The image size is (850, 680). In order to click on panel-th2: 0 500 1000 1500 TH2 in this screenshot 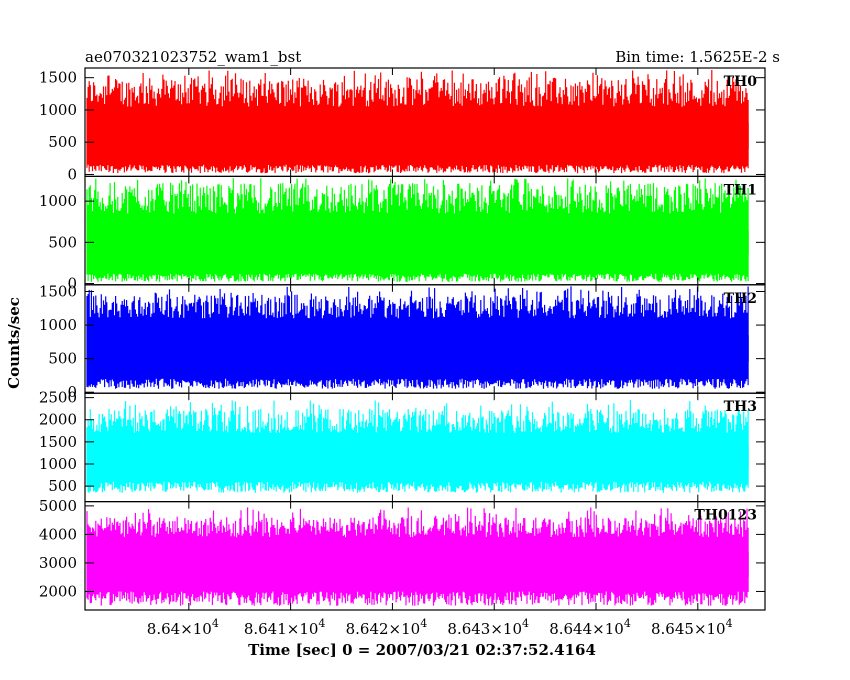, I will do `click(402, 342)`.